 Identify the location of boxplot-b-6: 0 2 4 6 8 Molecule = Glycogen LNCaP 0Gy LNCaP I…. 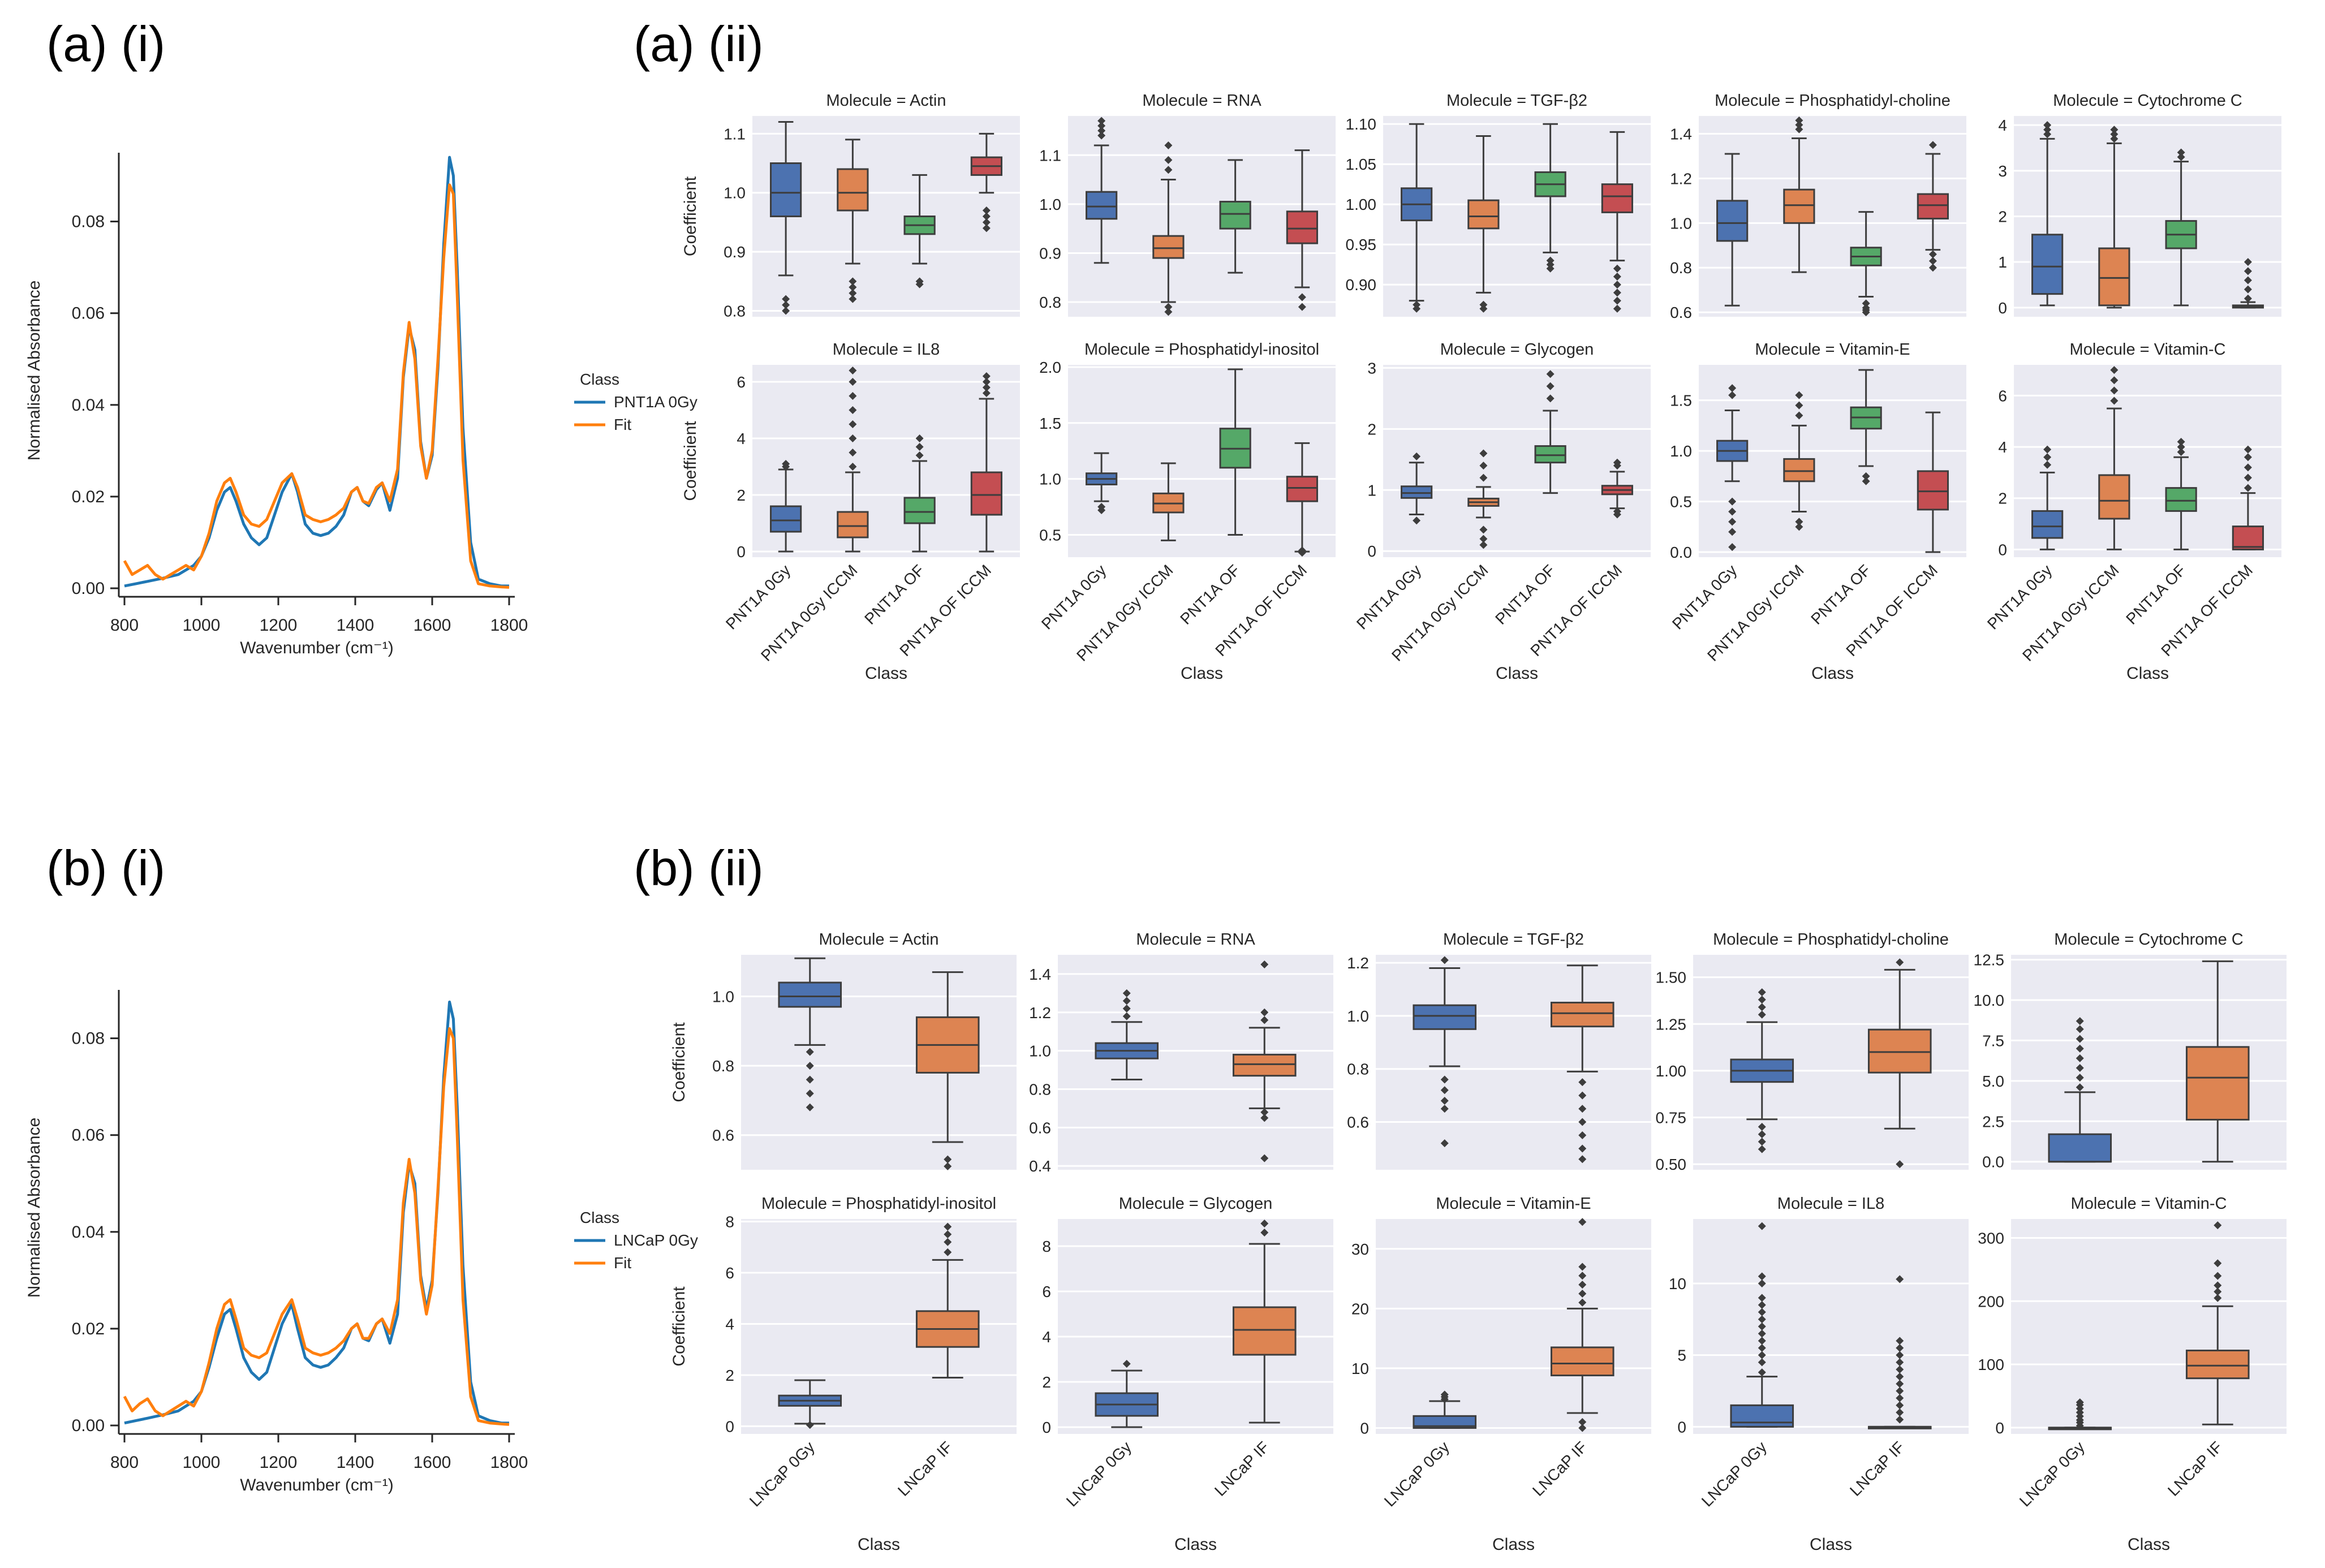
(1188, 1374).